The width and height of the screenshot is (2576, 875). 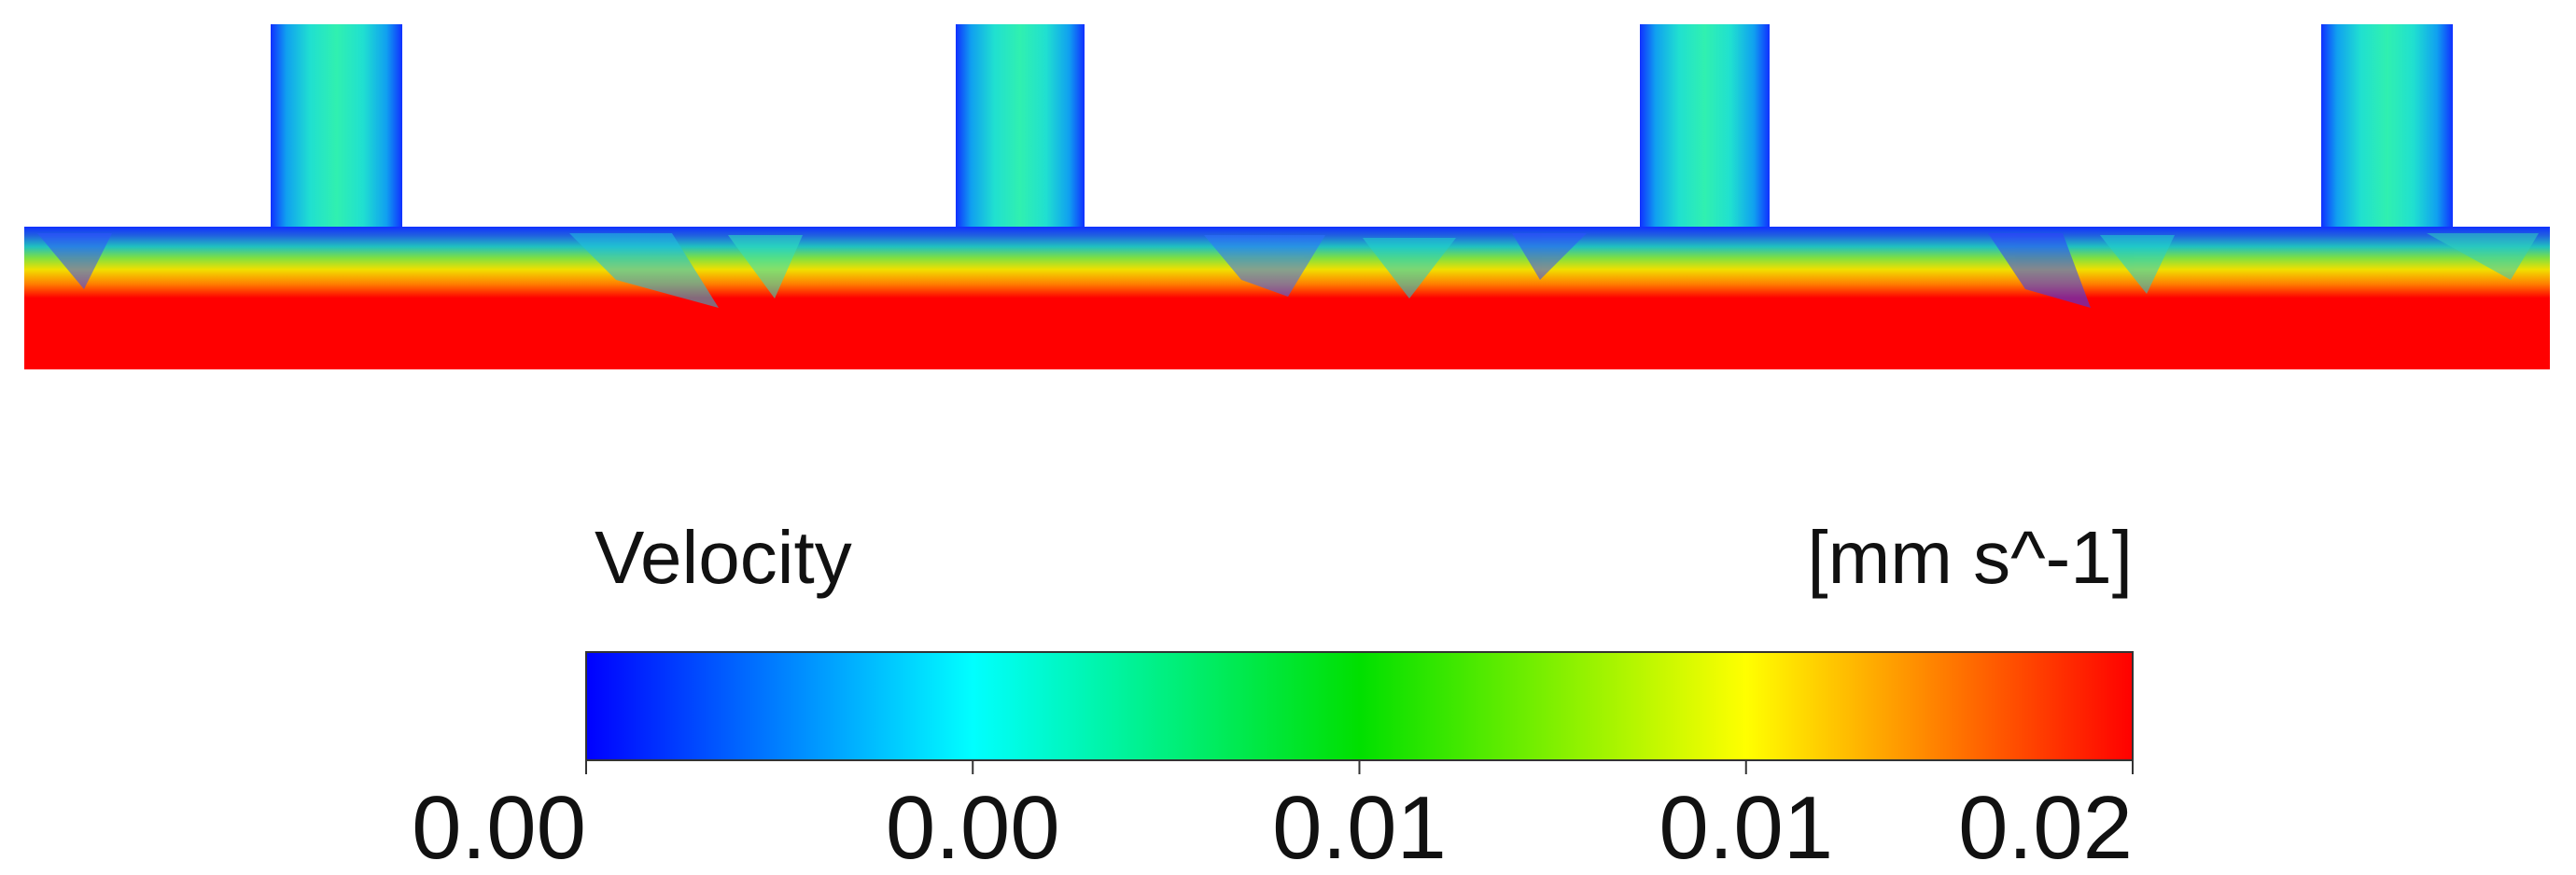 I want to click on mesh-texture, so click(x=1288, y=270).